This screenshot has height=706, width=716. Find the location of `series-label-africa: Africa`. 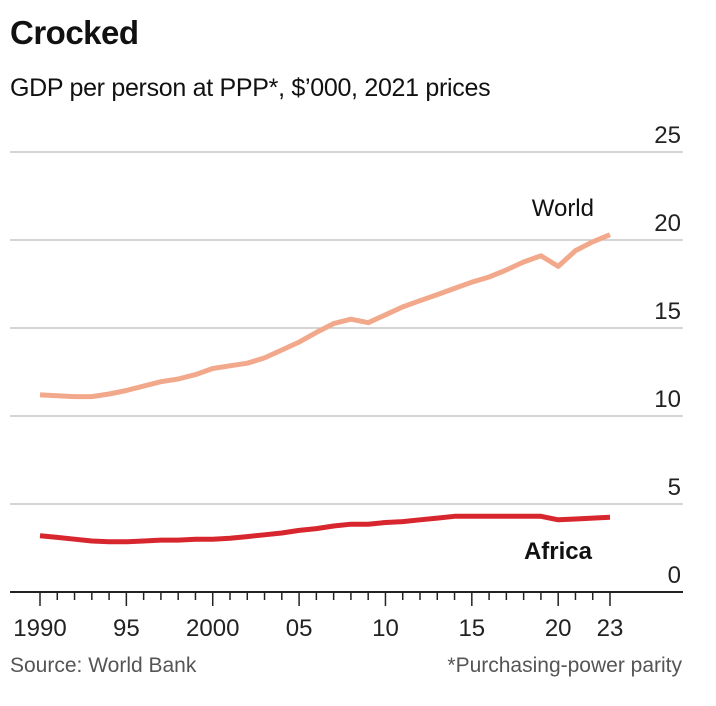

series-label-africa: Africa is located at coordinates (558, 551).